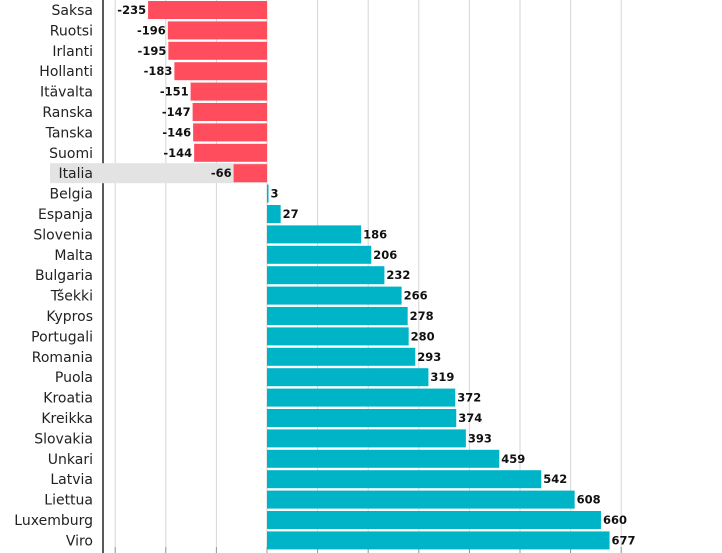  I want to click on category-label: Kroatia, so click(68, 399).